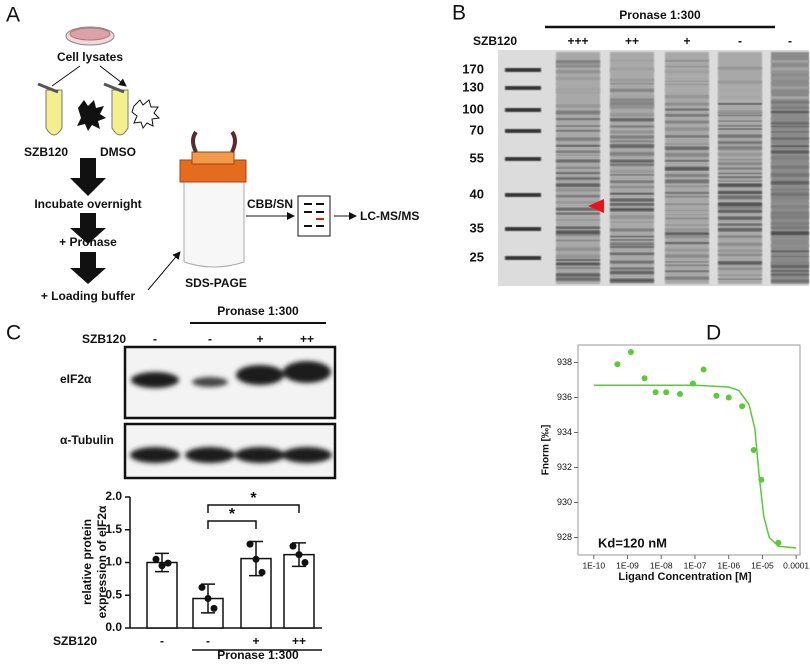  I want to click on stain-label: CBB/SN, so click(270, 204).